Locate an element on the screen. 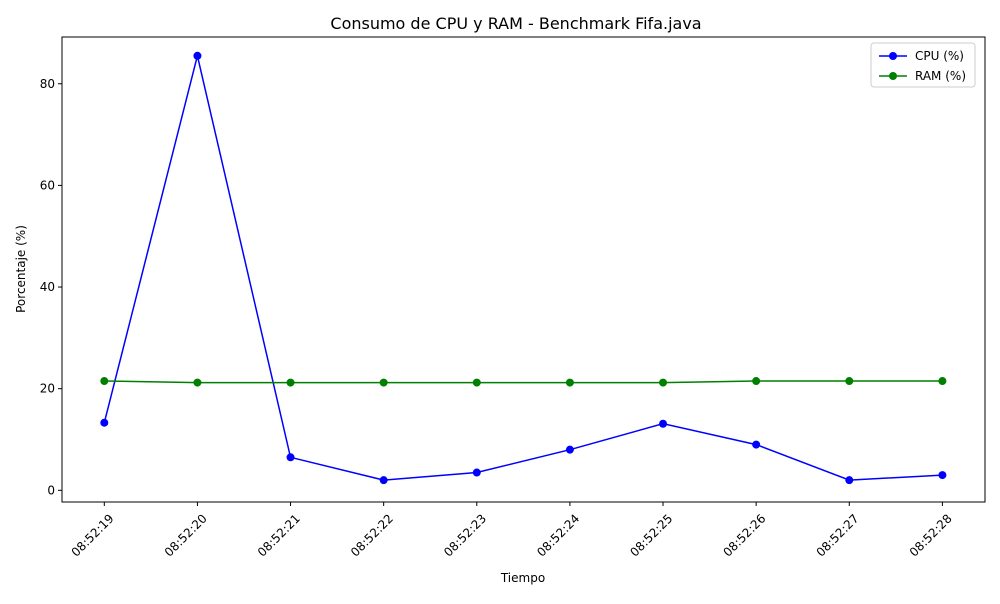  x-tick-label: 08:52:27 is located at coordinates (838, 535).